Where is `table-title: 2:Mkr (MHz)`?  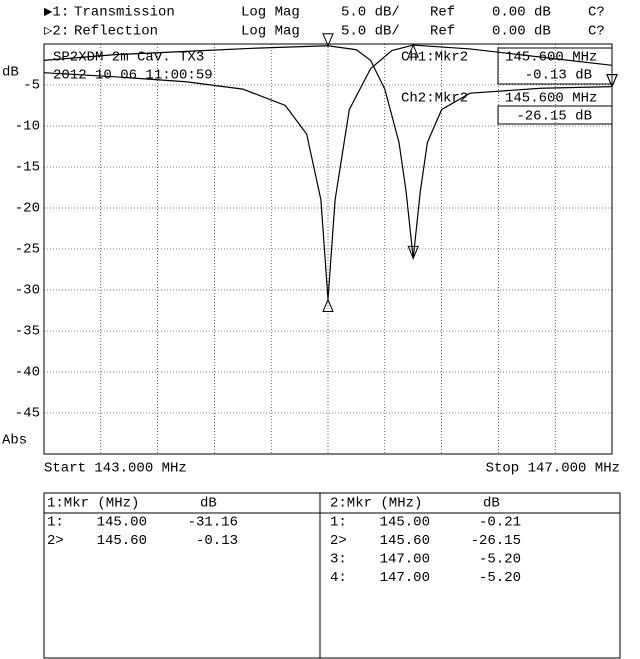
table-title: 2:Mkr (MHz) is located at coordinates (376, 504).